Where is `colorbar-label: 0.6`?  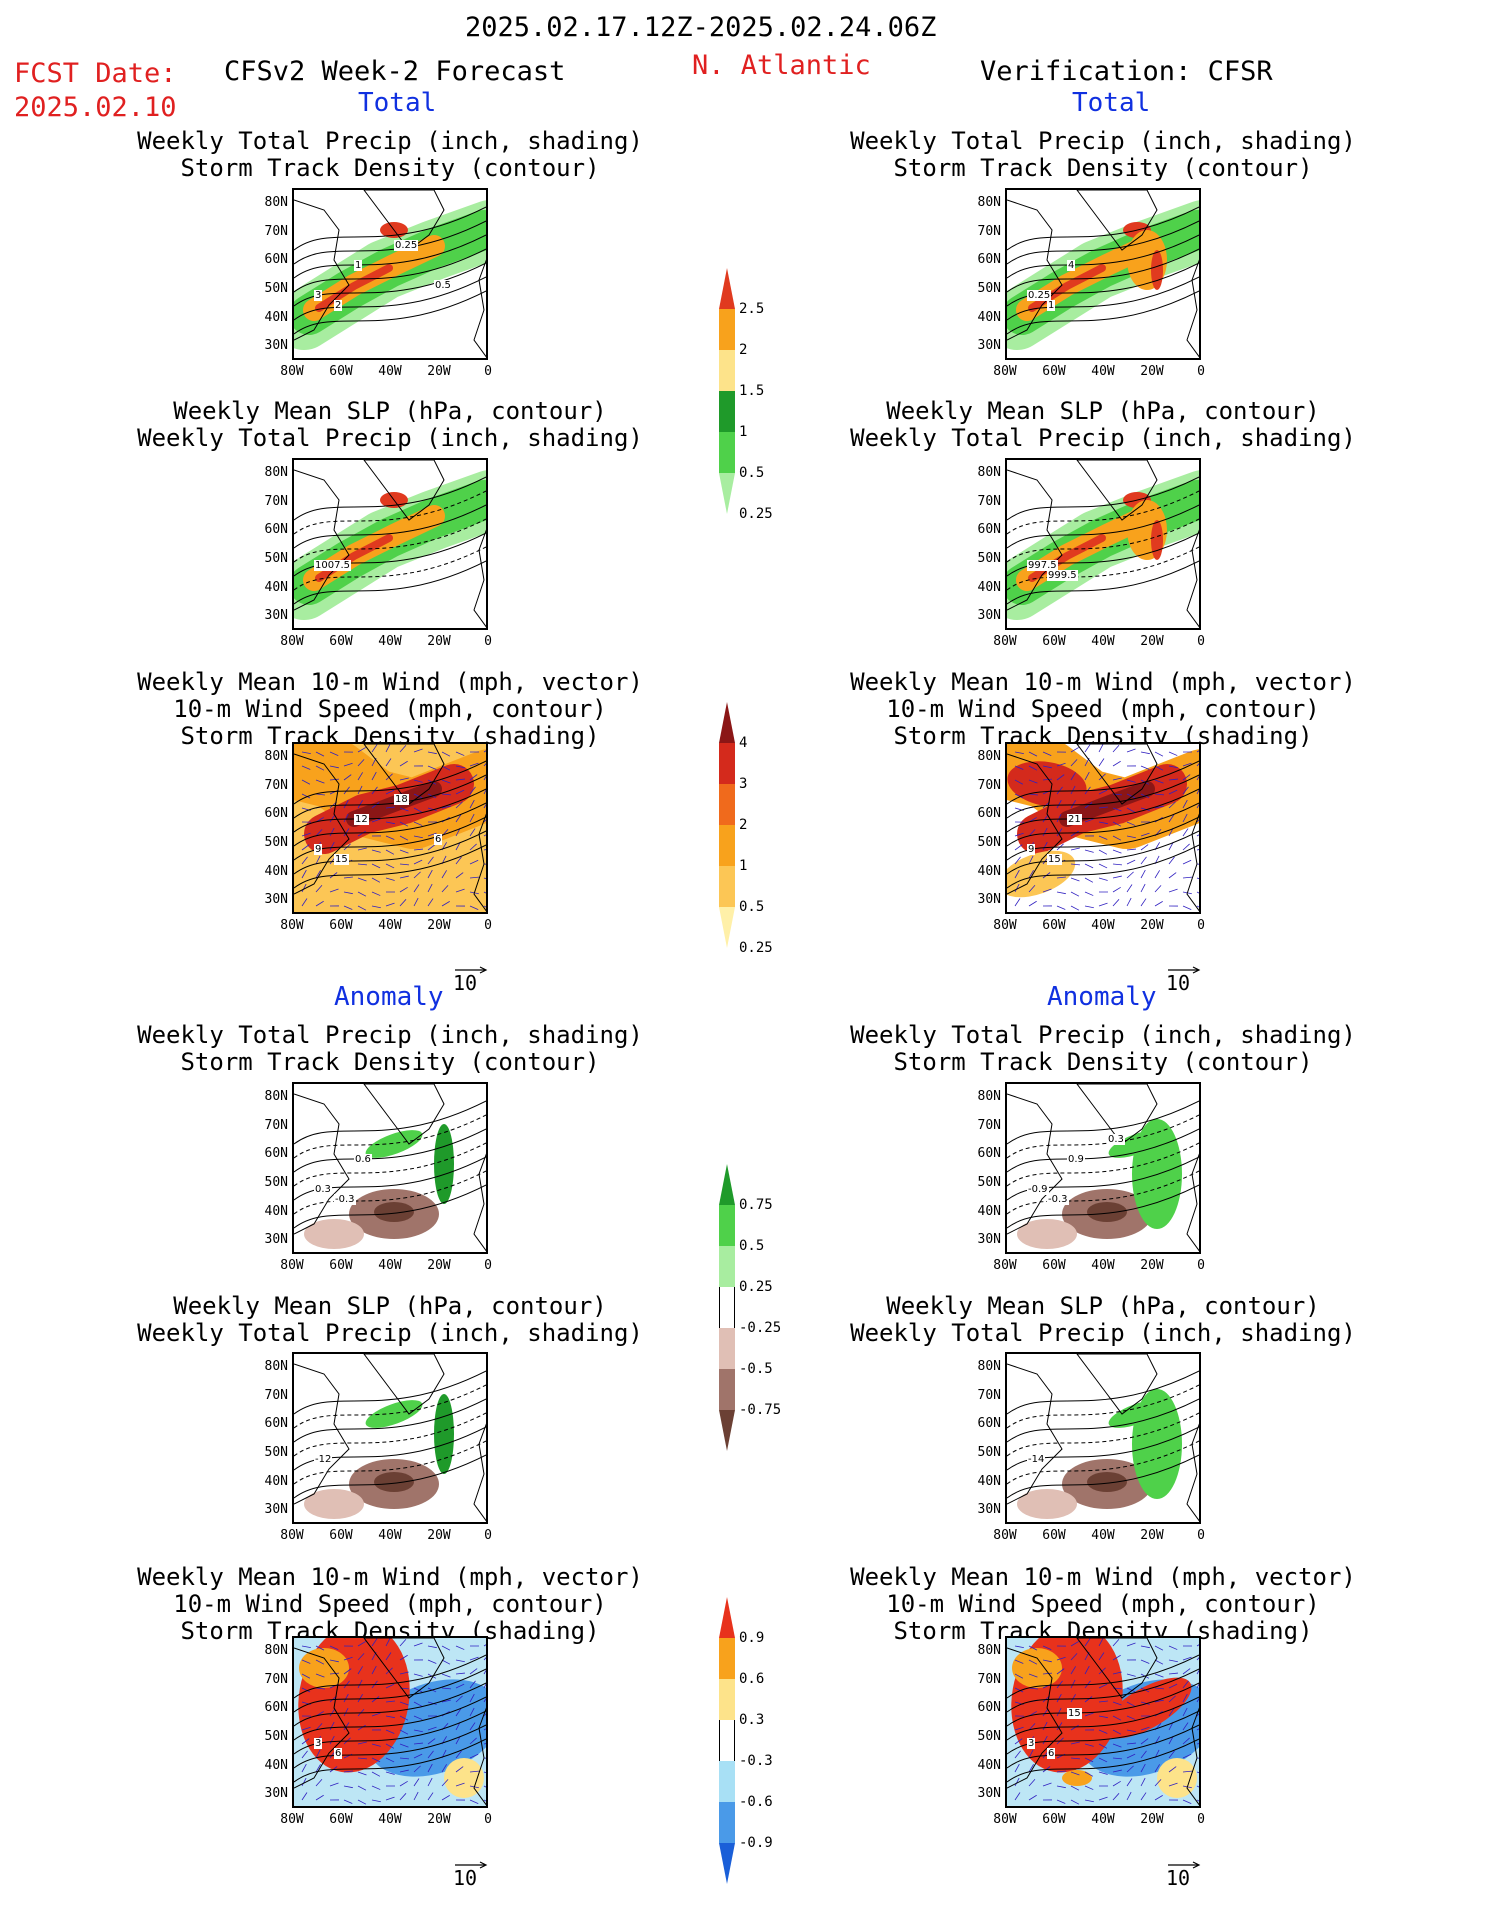 colorbar-label: 0.6 is located at coordinates (752, 1679).